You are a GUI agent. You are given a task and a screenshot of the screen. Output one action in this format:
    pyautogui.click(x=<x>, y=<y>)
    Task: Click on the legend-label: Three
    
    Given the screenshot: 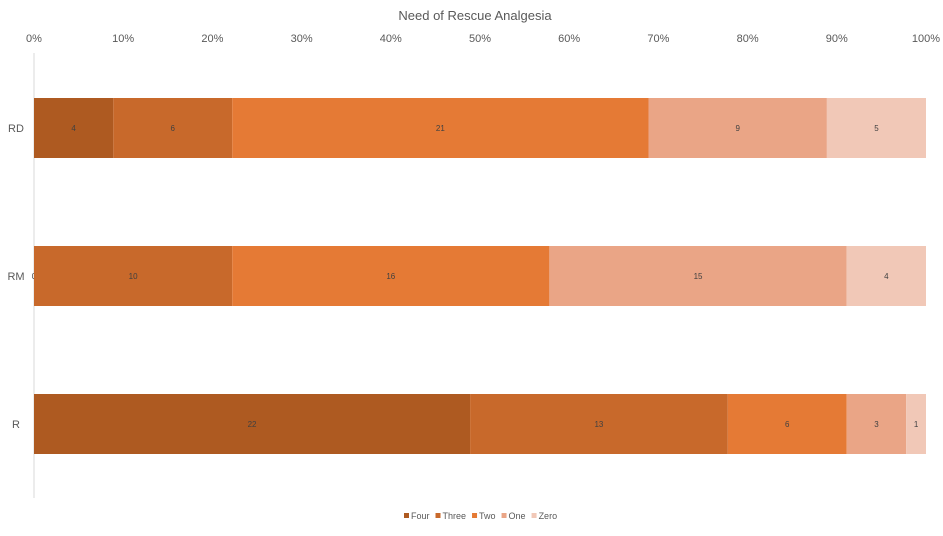 What is the action you would take?
    pyautogui.click(x=455, y=516)
    